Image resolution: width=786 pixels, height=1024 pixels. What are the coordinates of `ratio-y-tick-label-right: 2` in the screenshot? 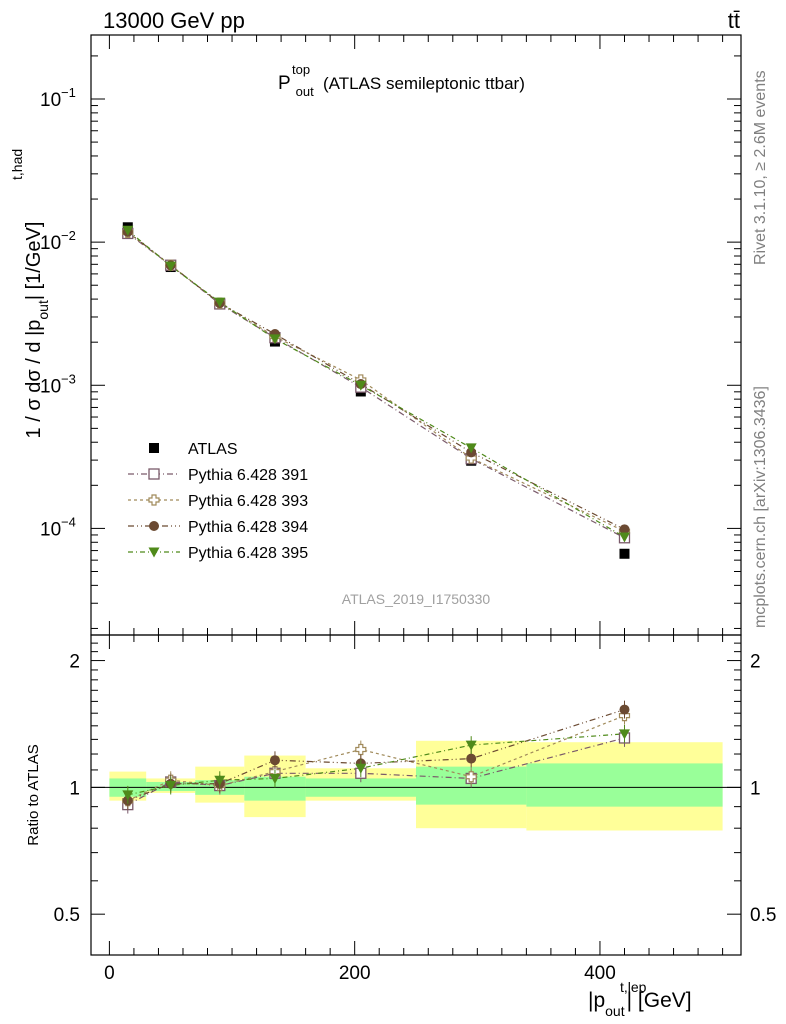 It's located at (755, 662).